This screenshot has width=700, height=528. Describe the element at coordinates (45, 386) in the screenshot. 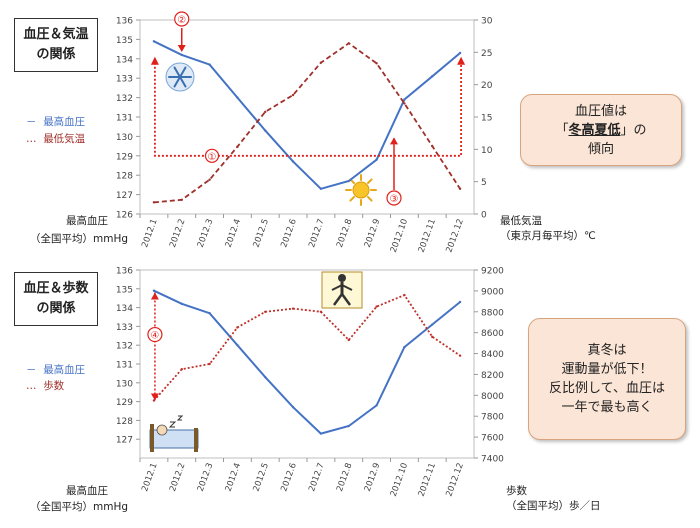

I see `chart2-legend-steps: … 歩数` at that location.